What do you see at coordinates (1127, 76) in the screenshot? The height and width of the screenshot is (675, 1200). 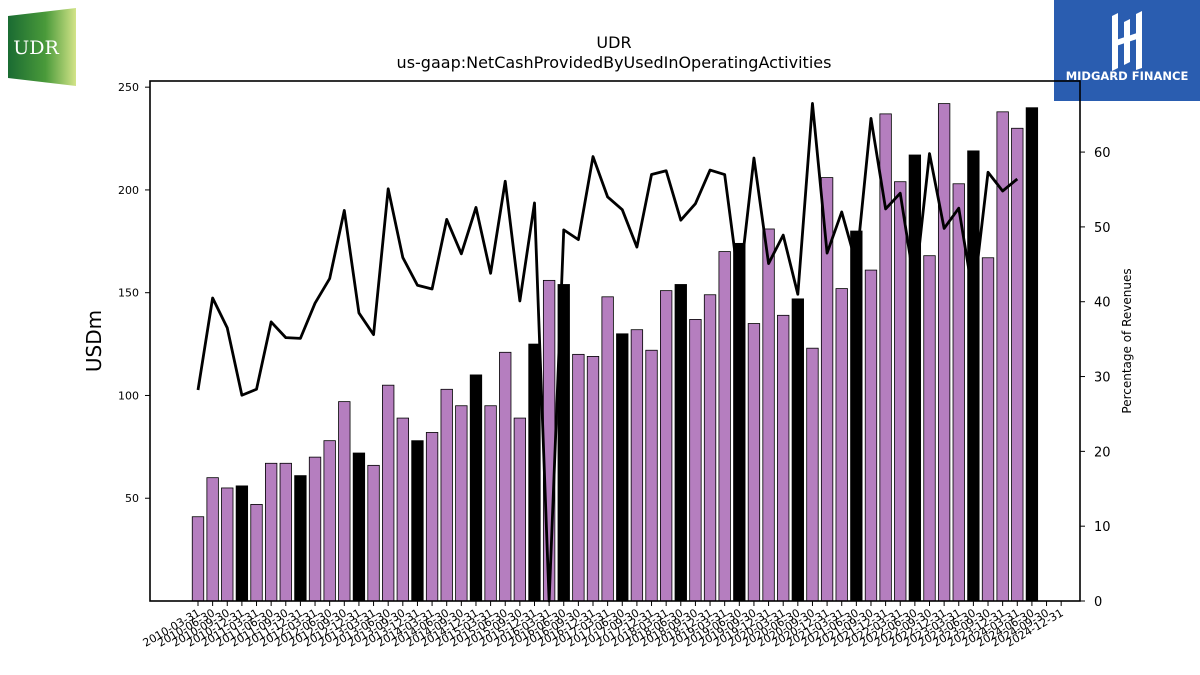 I see `midgard-logo-text: MIDGARD FINANCE` at bounding box center [1127, 76].